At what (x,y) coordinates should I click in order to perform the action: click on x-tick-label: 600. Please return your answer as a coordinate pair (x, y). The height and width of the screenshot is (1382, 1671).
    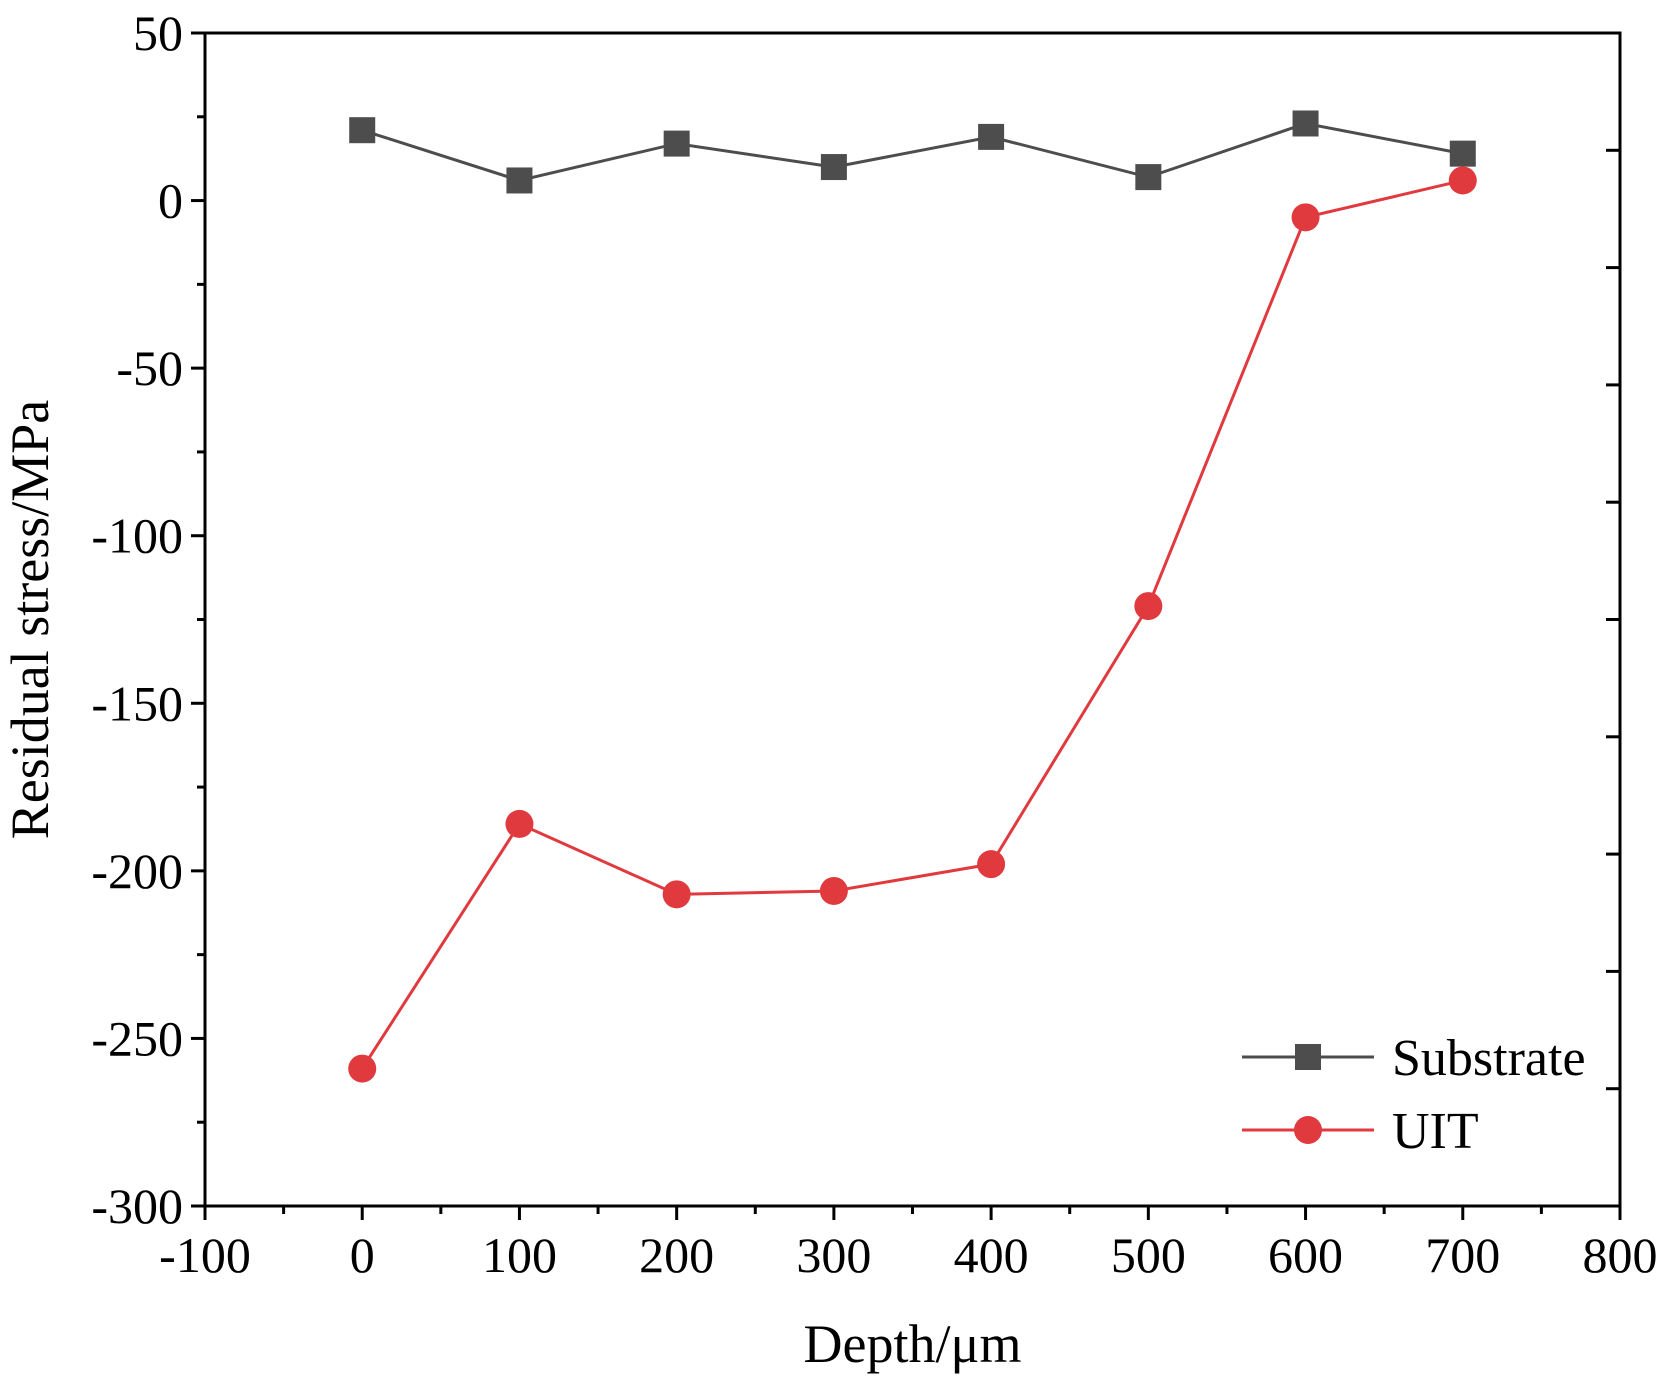
    Looking at the image, I should click on (1305, 1255).